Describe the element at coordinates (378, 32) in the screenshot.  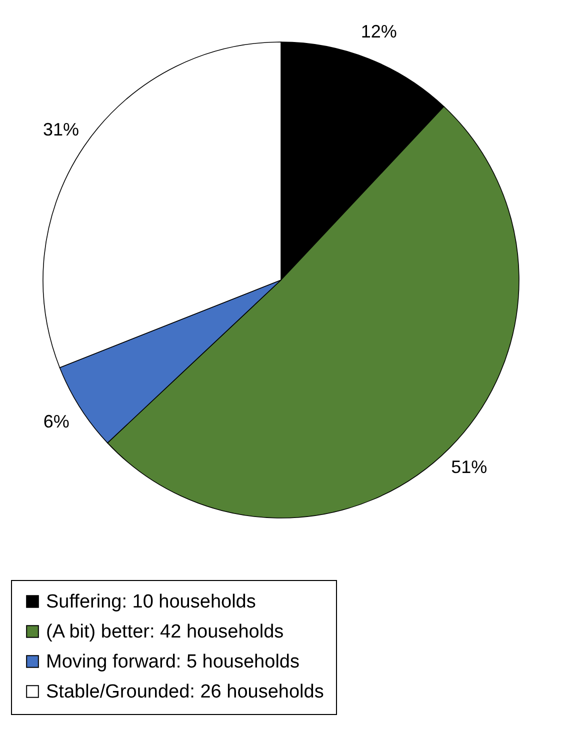
I see `data-label: 12%` at that location.